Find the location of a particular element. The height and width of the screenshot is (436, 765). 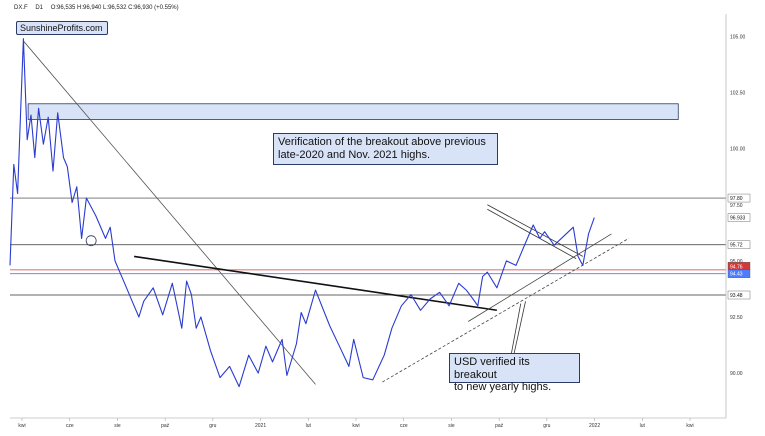

usd-callout-line1: USD verified its breakout is located at coordinates (492, 368).